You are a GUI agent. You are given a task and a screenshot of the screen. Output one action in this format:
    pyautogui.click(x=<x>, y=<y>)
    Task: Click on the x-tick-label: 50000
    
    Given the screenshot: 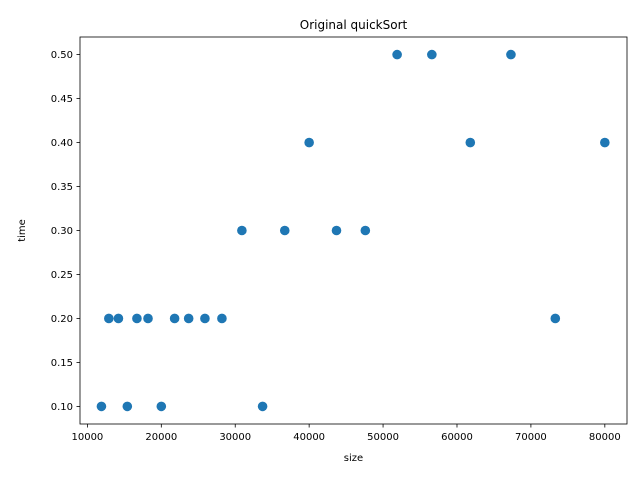 What is the action you would take?
    pyautogui.click(x=383, y=437)
    